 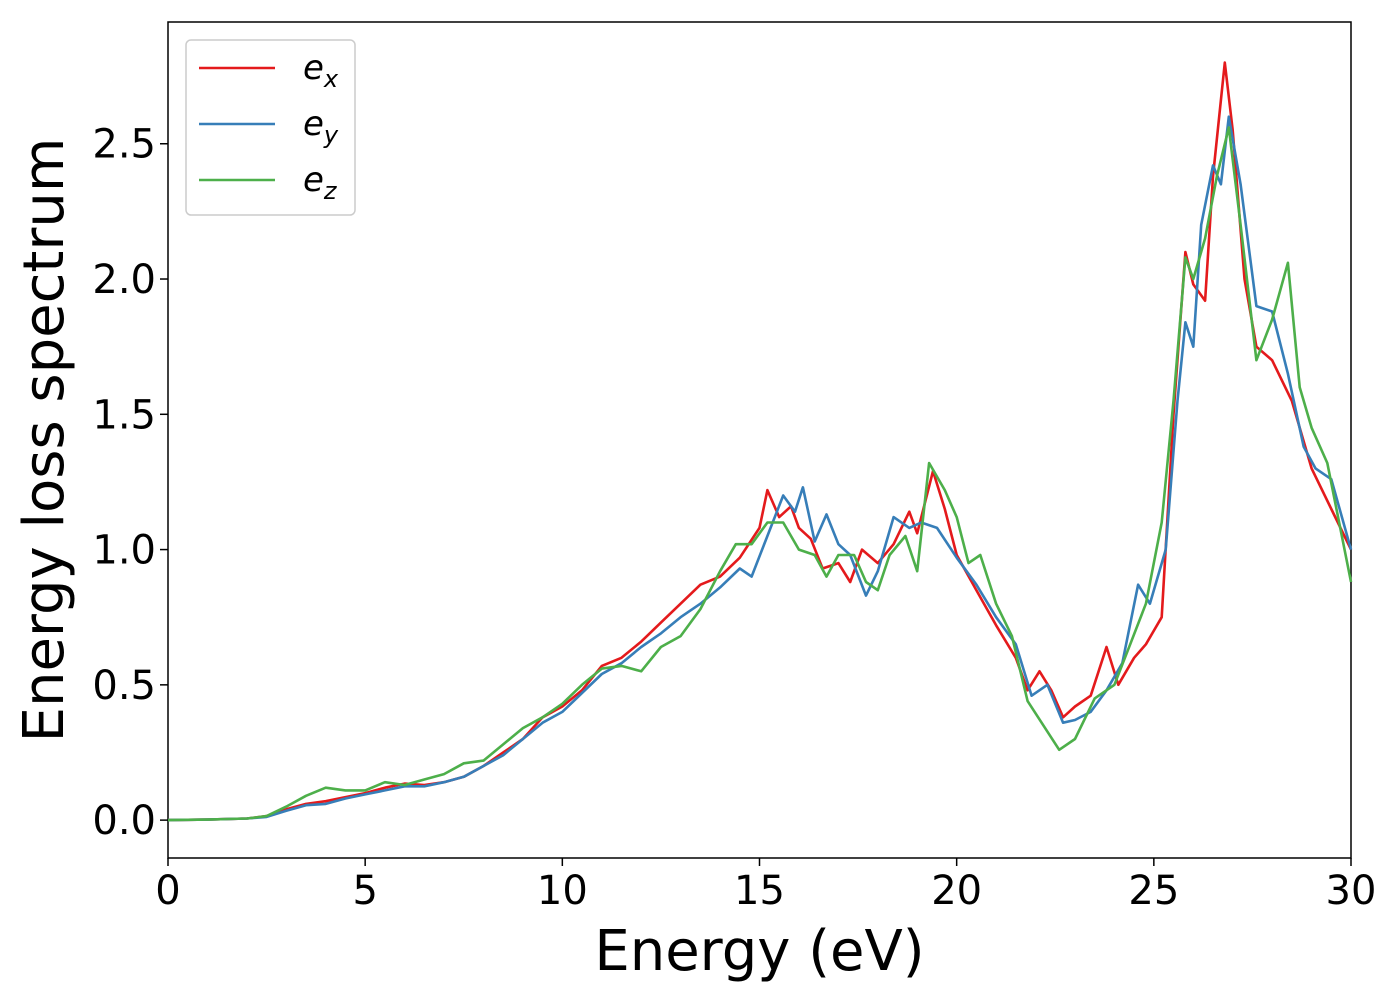 I want to click on y-tick-label: 0.5, so click(x=124, y=686).